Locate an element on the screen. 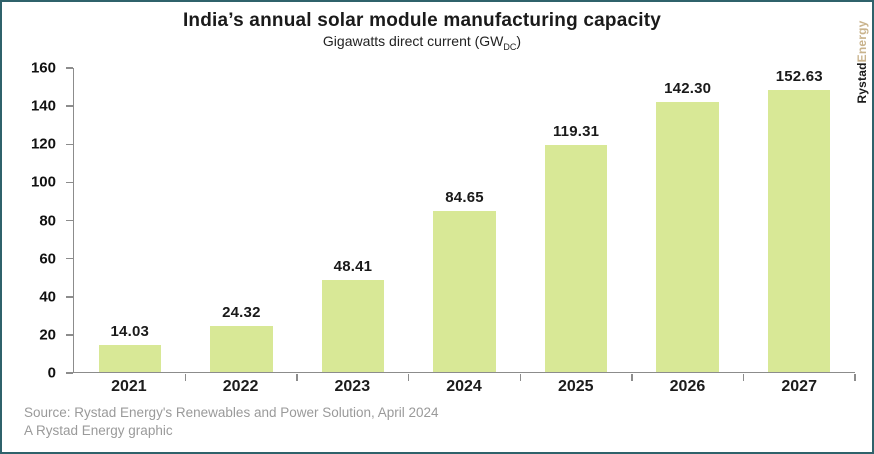 The width and height of the screenshot is (874, 454). bar-value-label: 84.65 is located at coordinates (464, 198).